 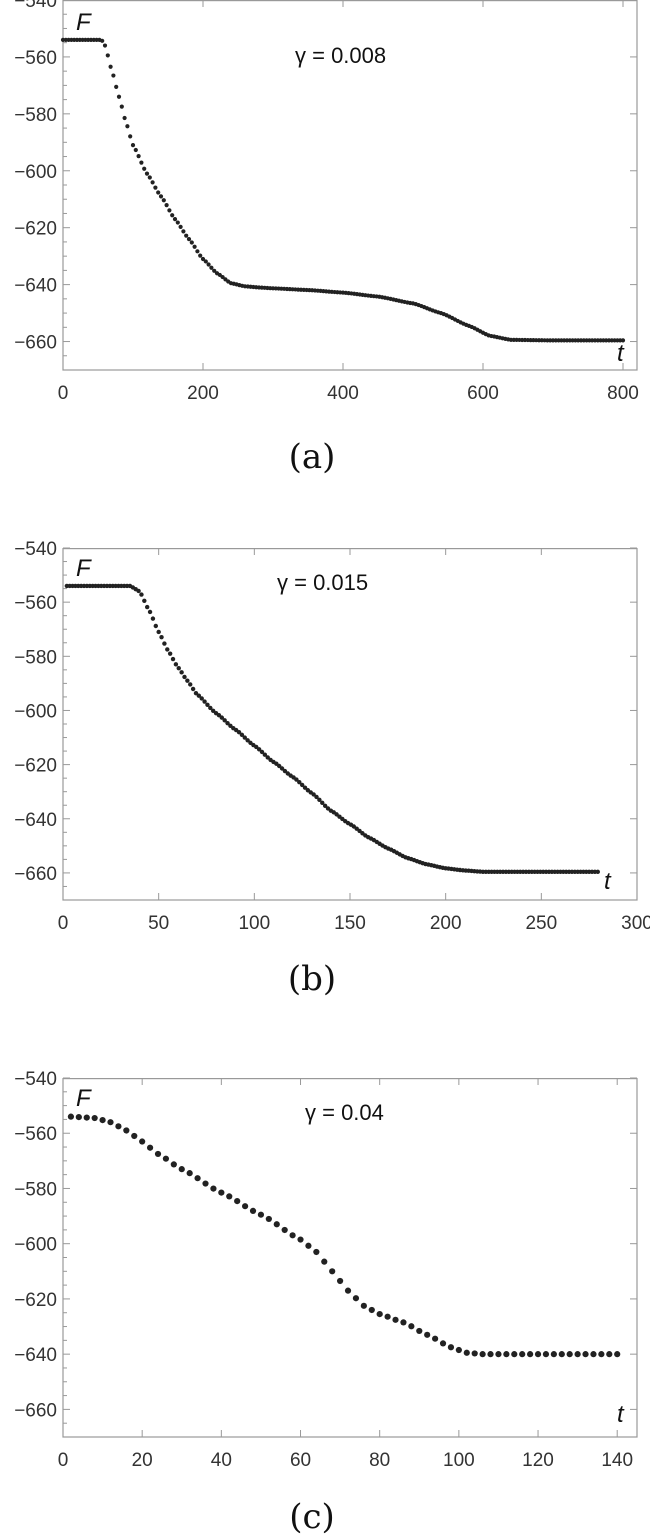 What do you see at coordinates (35, 1134) in the screenshot?
I see `y-tick-label: −560` at bounding box center [35, 1134].